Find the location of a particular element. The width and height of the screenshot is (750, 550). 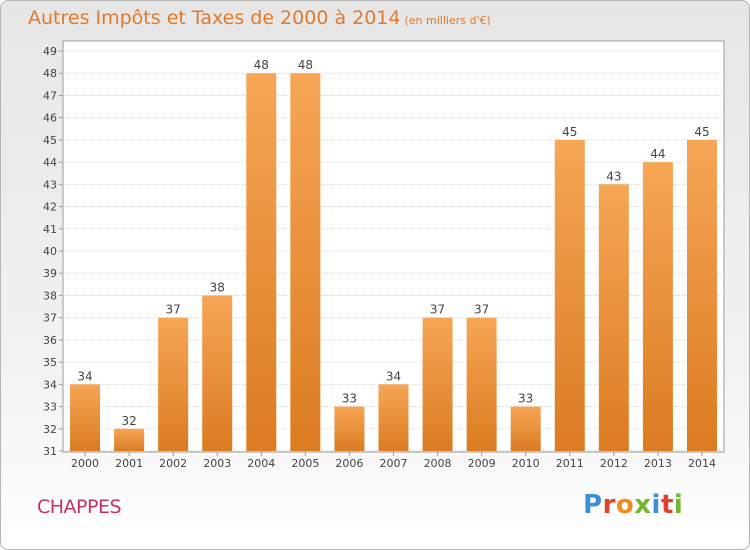

proxiti-logo: Proxiti is located at coordinates (633, 505).